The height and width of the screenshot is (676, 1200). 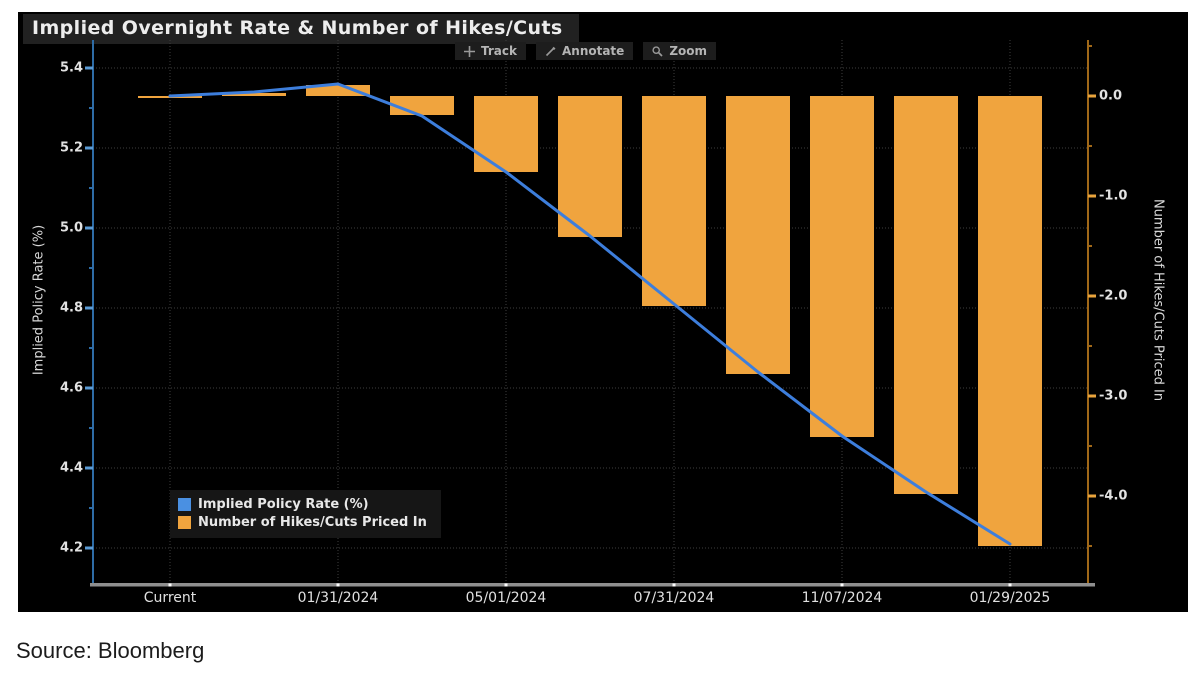 What do you see at coordinates (71, 228) in the screenshot?
I see `left-axis-tick-label: 5.0` at bounding box center [71, 228].